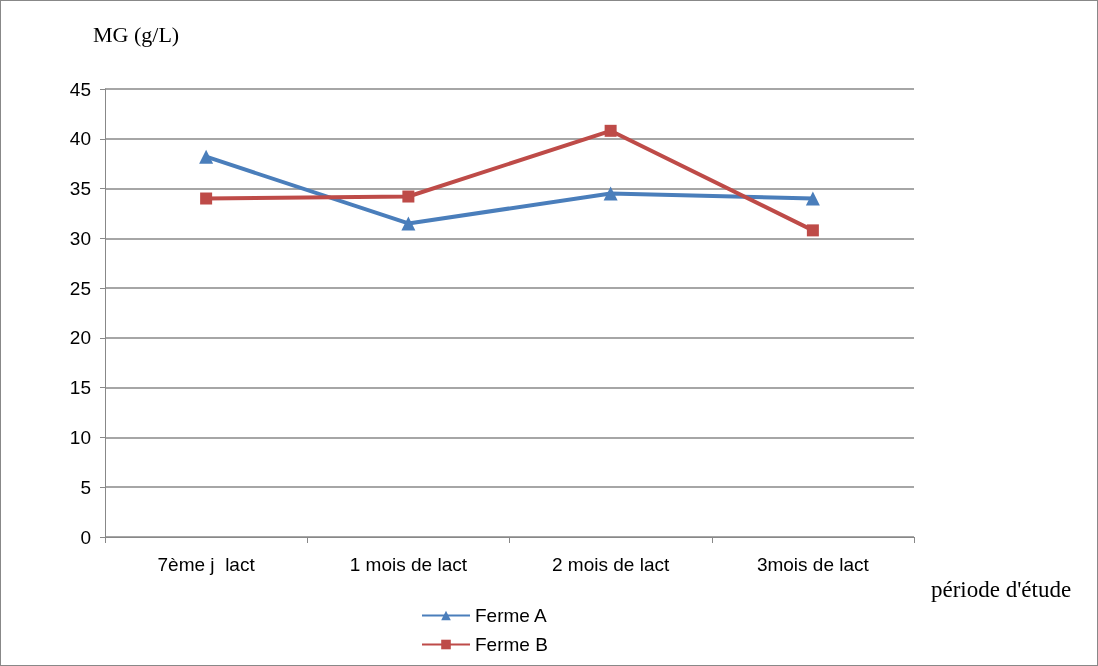 The width and height of the screenshot is (1098, 666). I want to click on x-tick-label: 3mois de lact, so click(813, 564).